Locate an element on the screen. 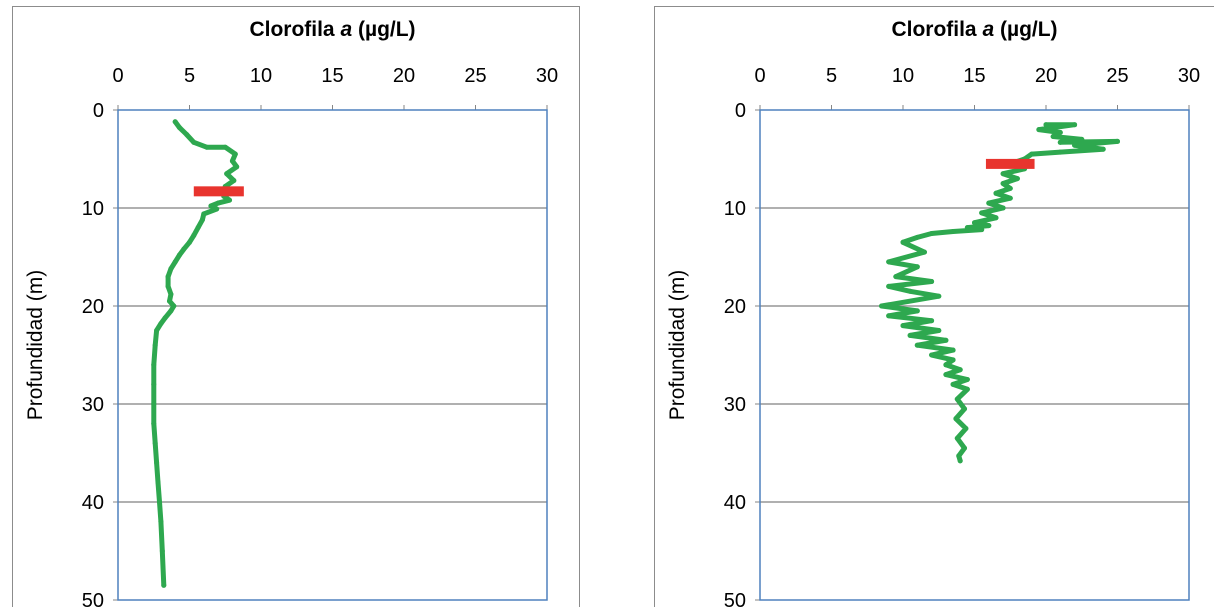 The image size is (1214, 607). x-tick-label: 0 is located at coordinates (117, 76).